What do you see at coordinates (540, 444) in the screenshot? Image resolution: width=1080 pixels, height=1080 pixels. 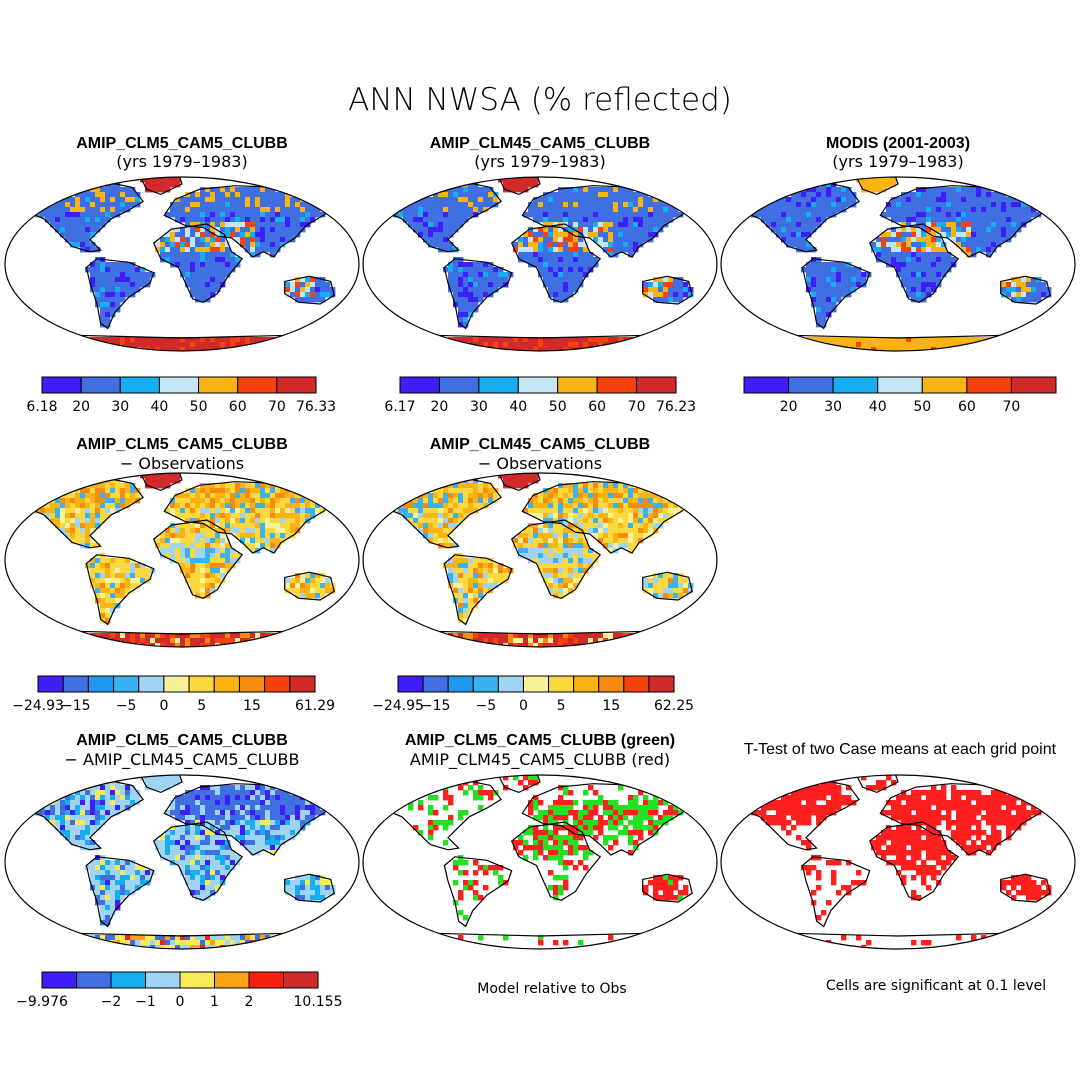 I see `panel-5-title: AMIP_CLM45_CAM5_CLUBB` at bounding box center [540, 444].